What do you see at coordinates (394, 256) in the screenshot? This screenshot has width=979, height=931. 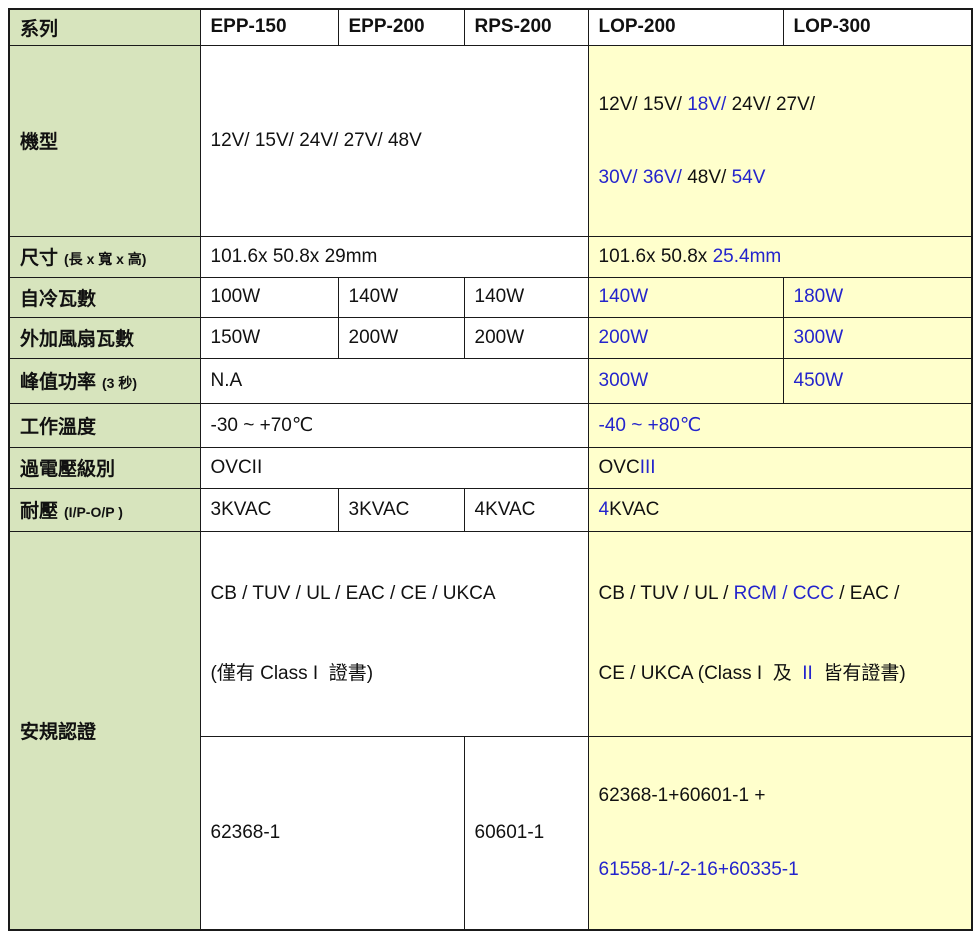 I see `cell-size-epp: 101.6x 50.8x 29mm` at bounding box center [394, 256].